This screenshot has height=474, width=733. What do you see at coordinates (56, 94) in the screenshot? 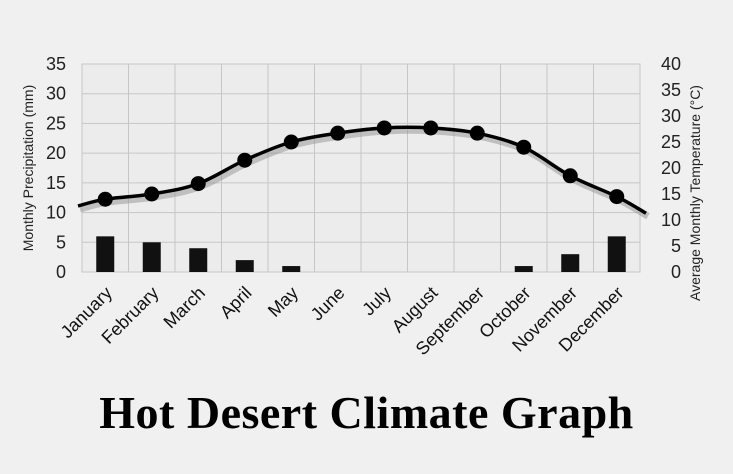
I see `left-tick-label: 30` at bounding box center [56, 94].